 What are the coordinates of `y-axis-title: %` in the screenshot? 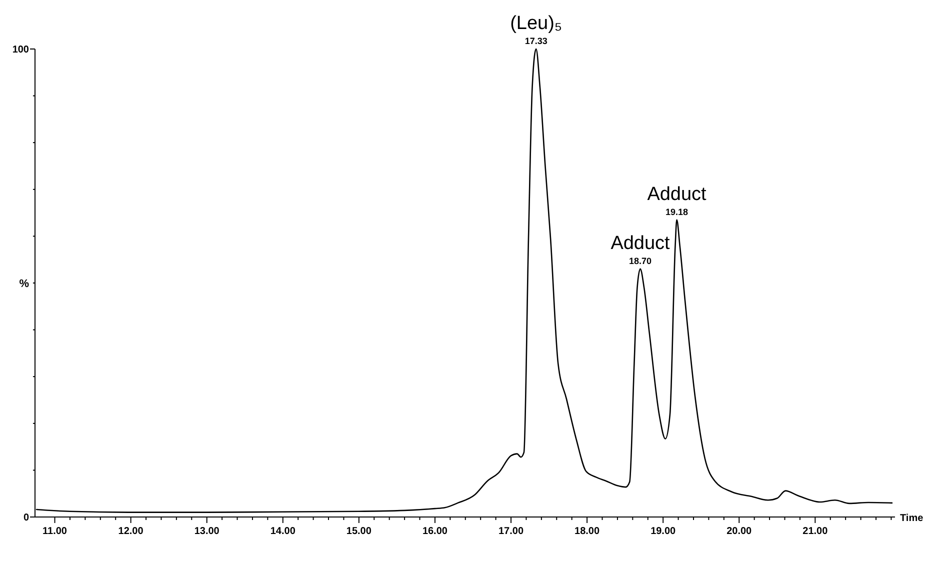 It's located at (24, 284).